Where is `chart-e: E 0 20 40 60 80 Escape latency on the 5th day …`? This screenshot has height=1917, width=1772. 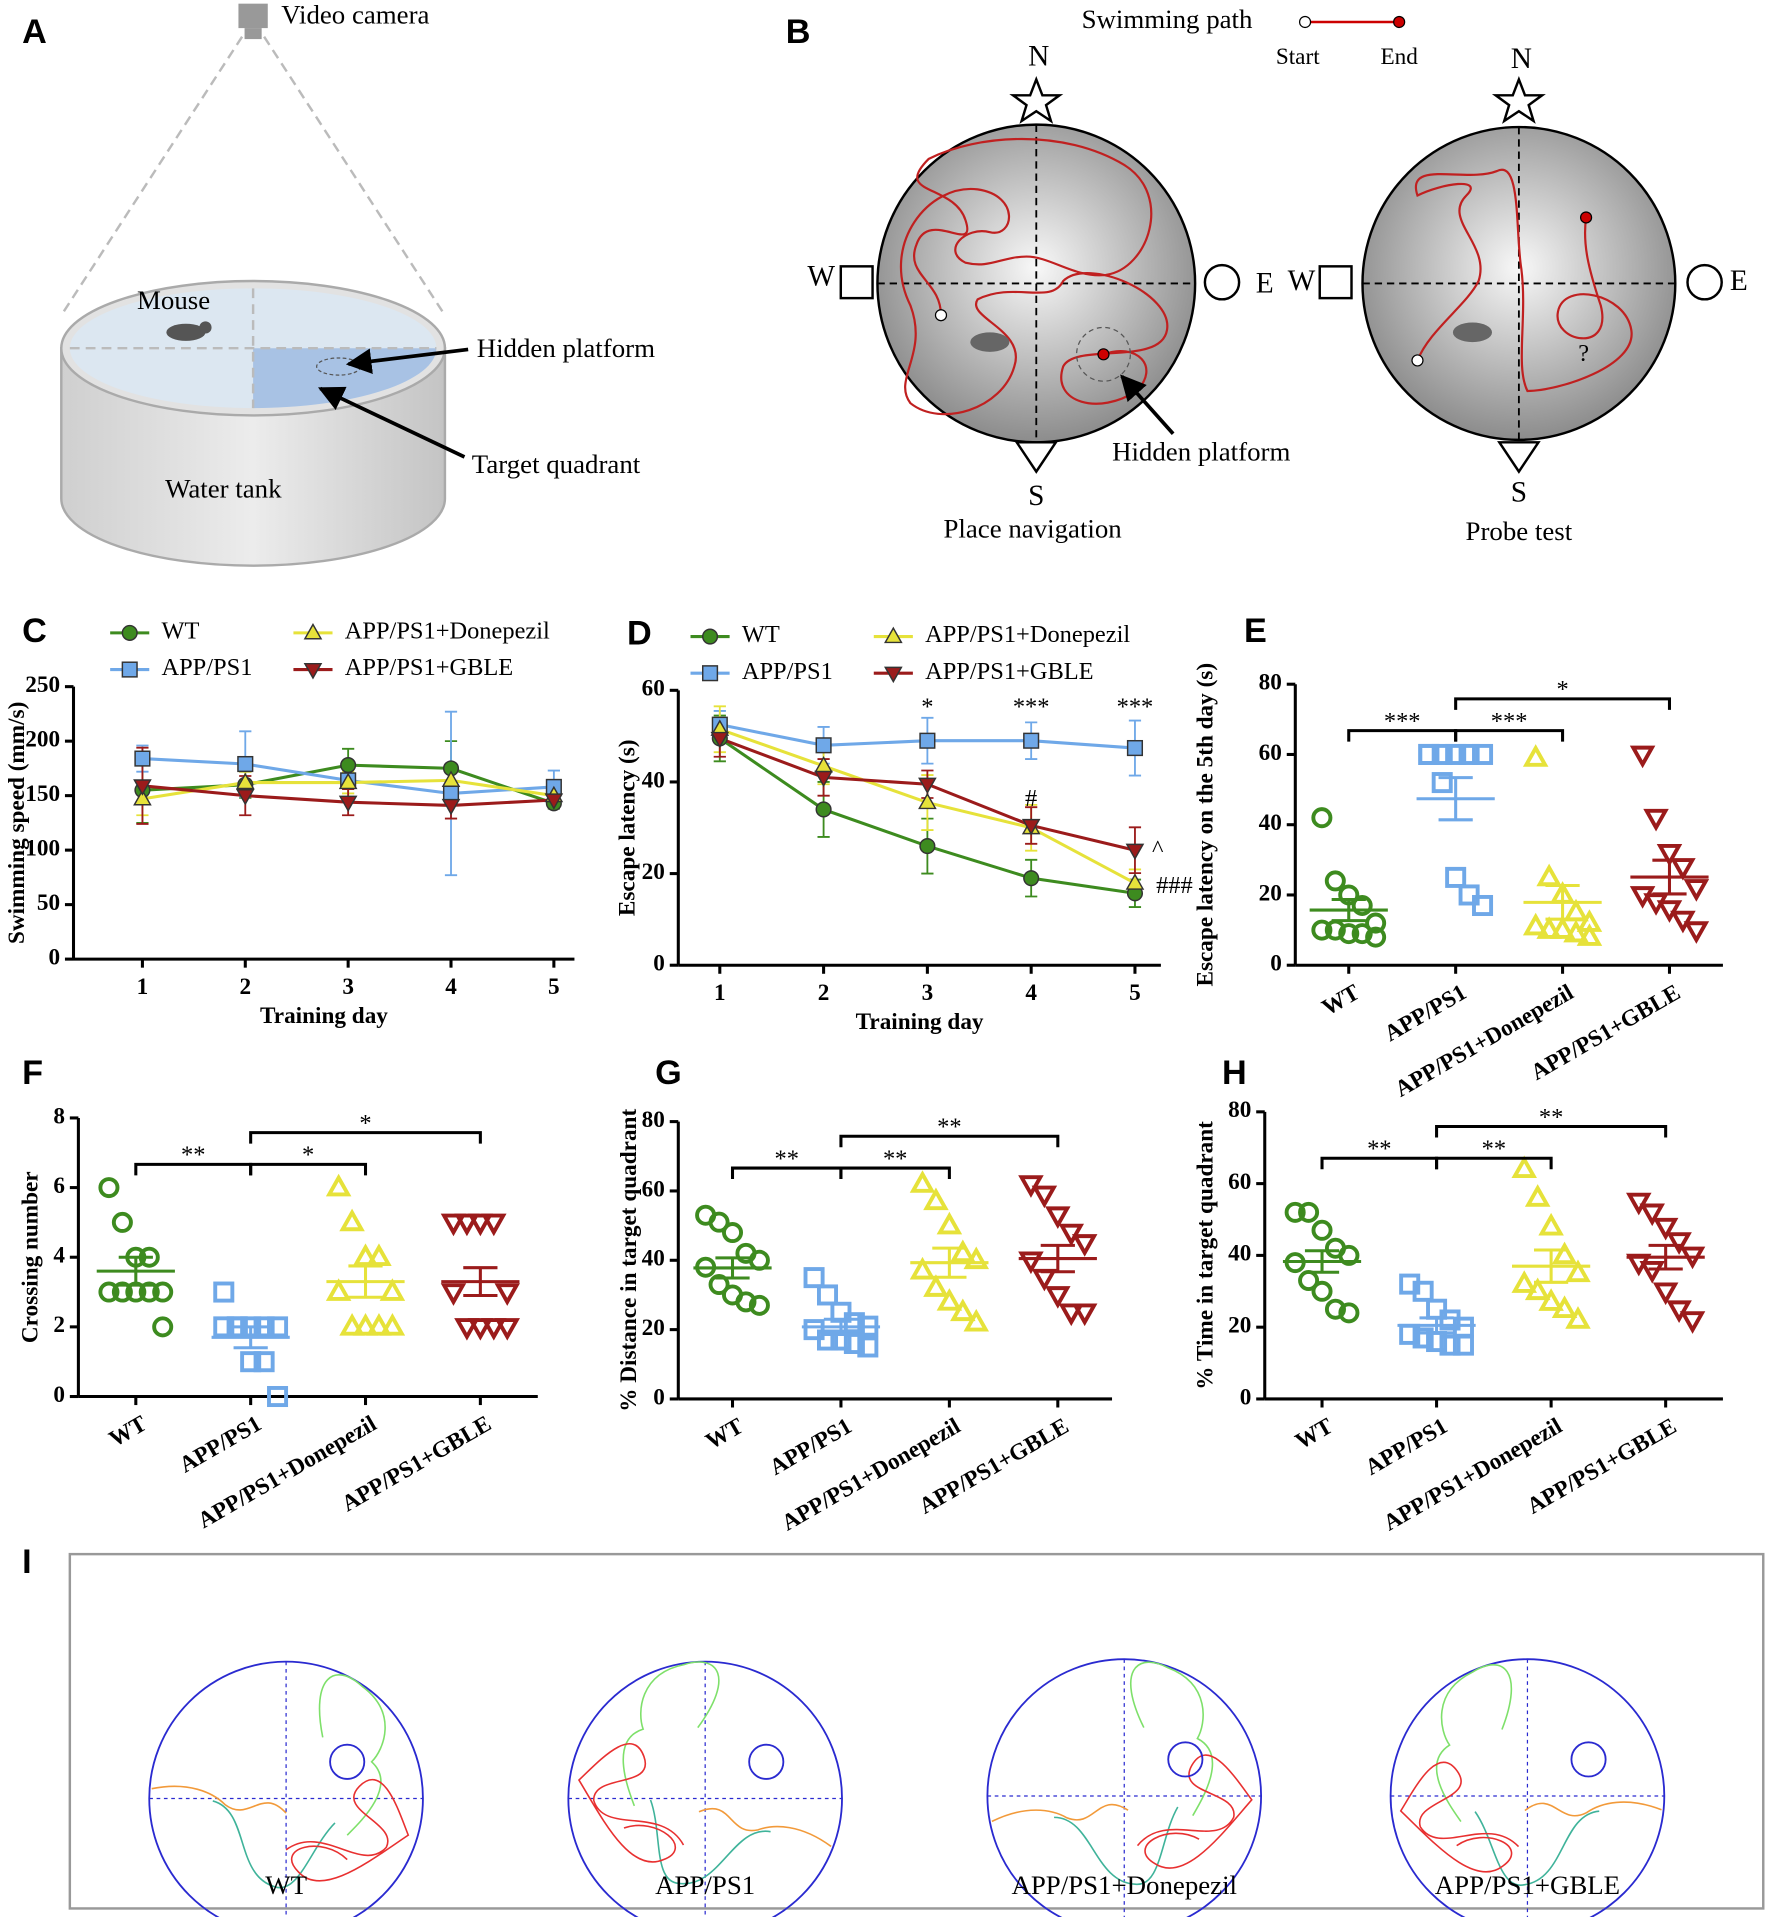 chart-e: E 0 20 40 60 80 Escape latency on the 5th day … is located at coordinates (1458, 857).